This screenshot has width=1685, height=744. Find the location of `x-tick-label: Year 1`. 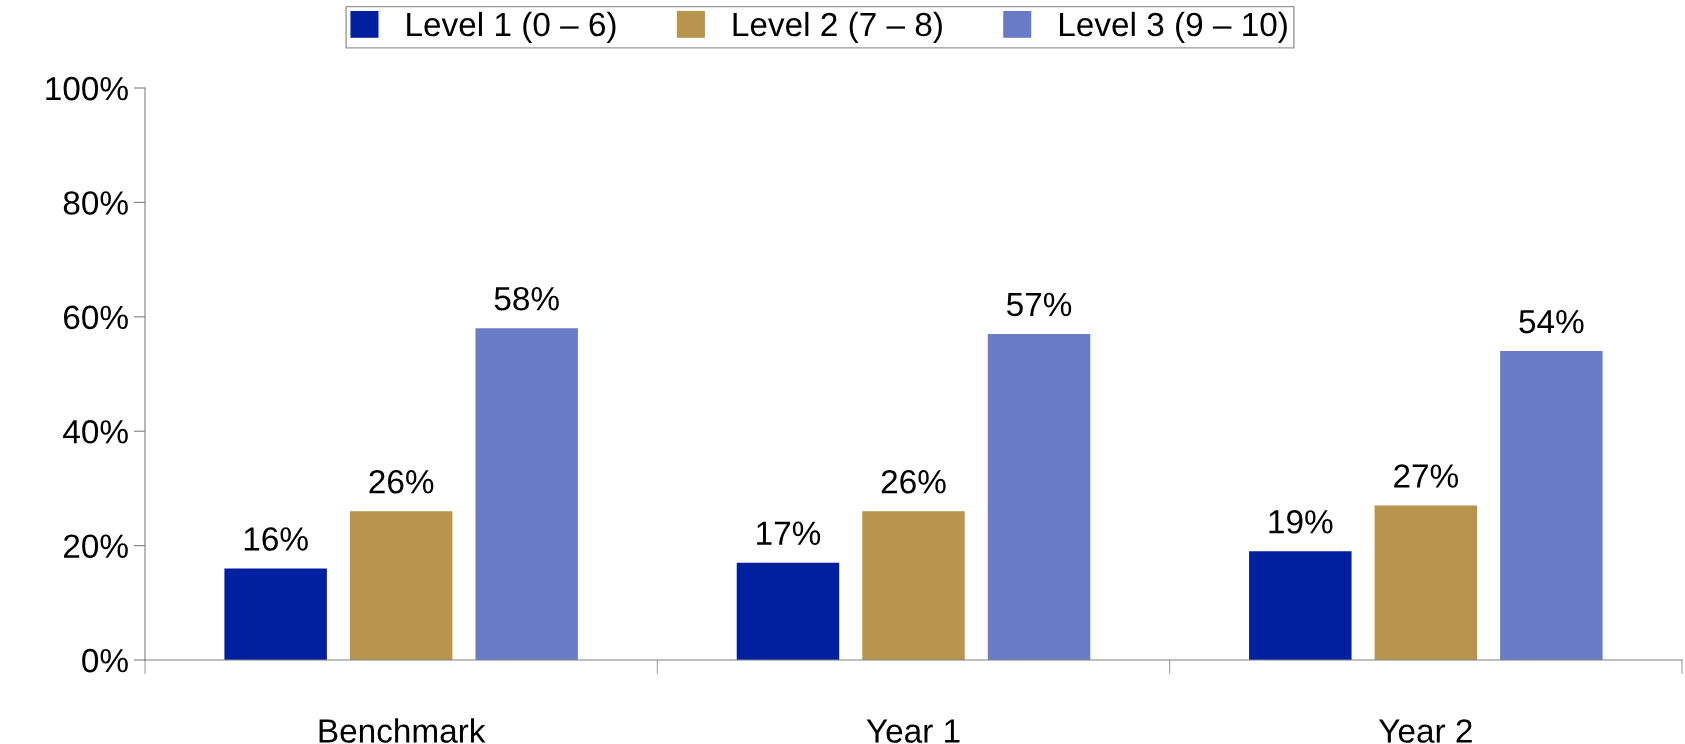

x-tick-label: Year 1 is located at coordinates (913, 731).